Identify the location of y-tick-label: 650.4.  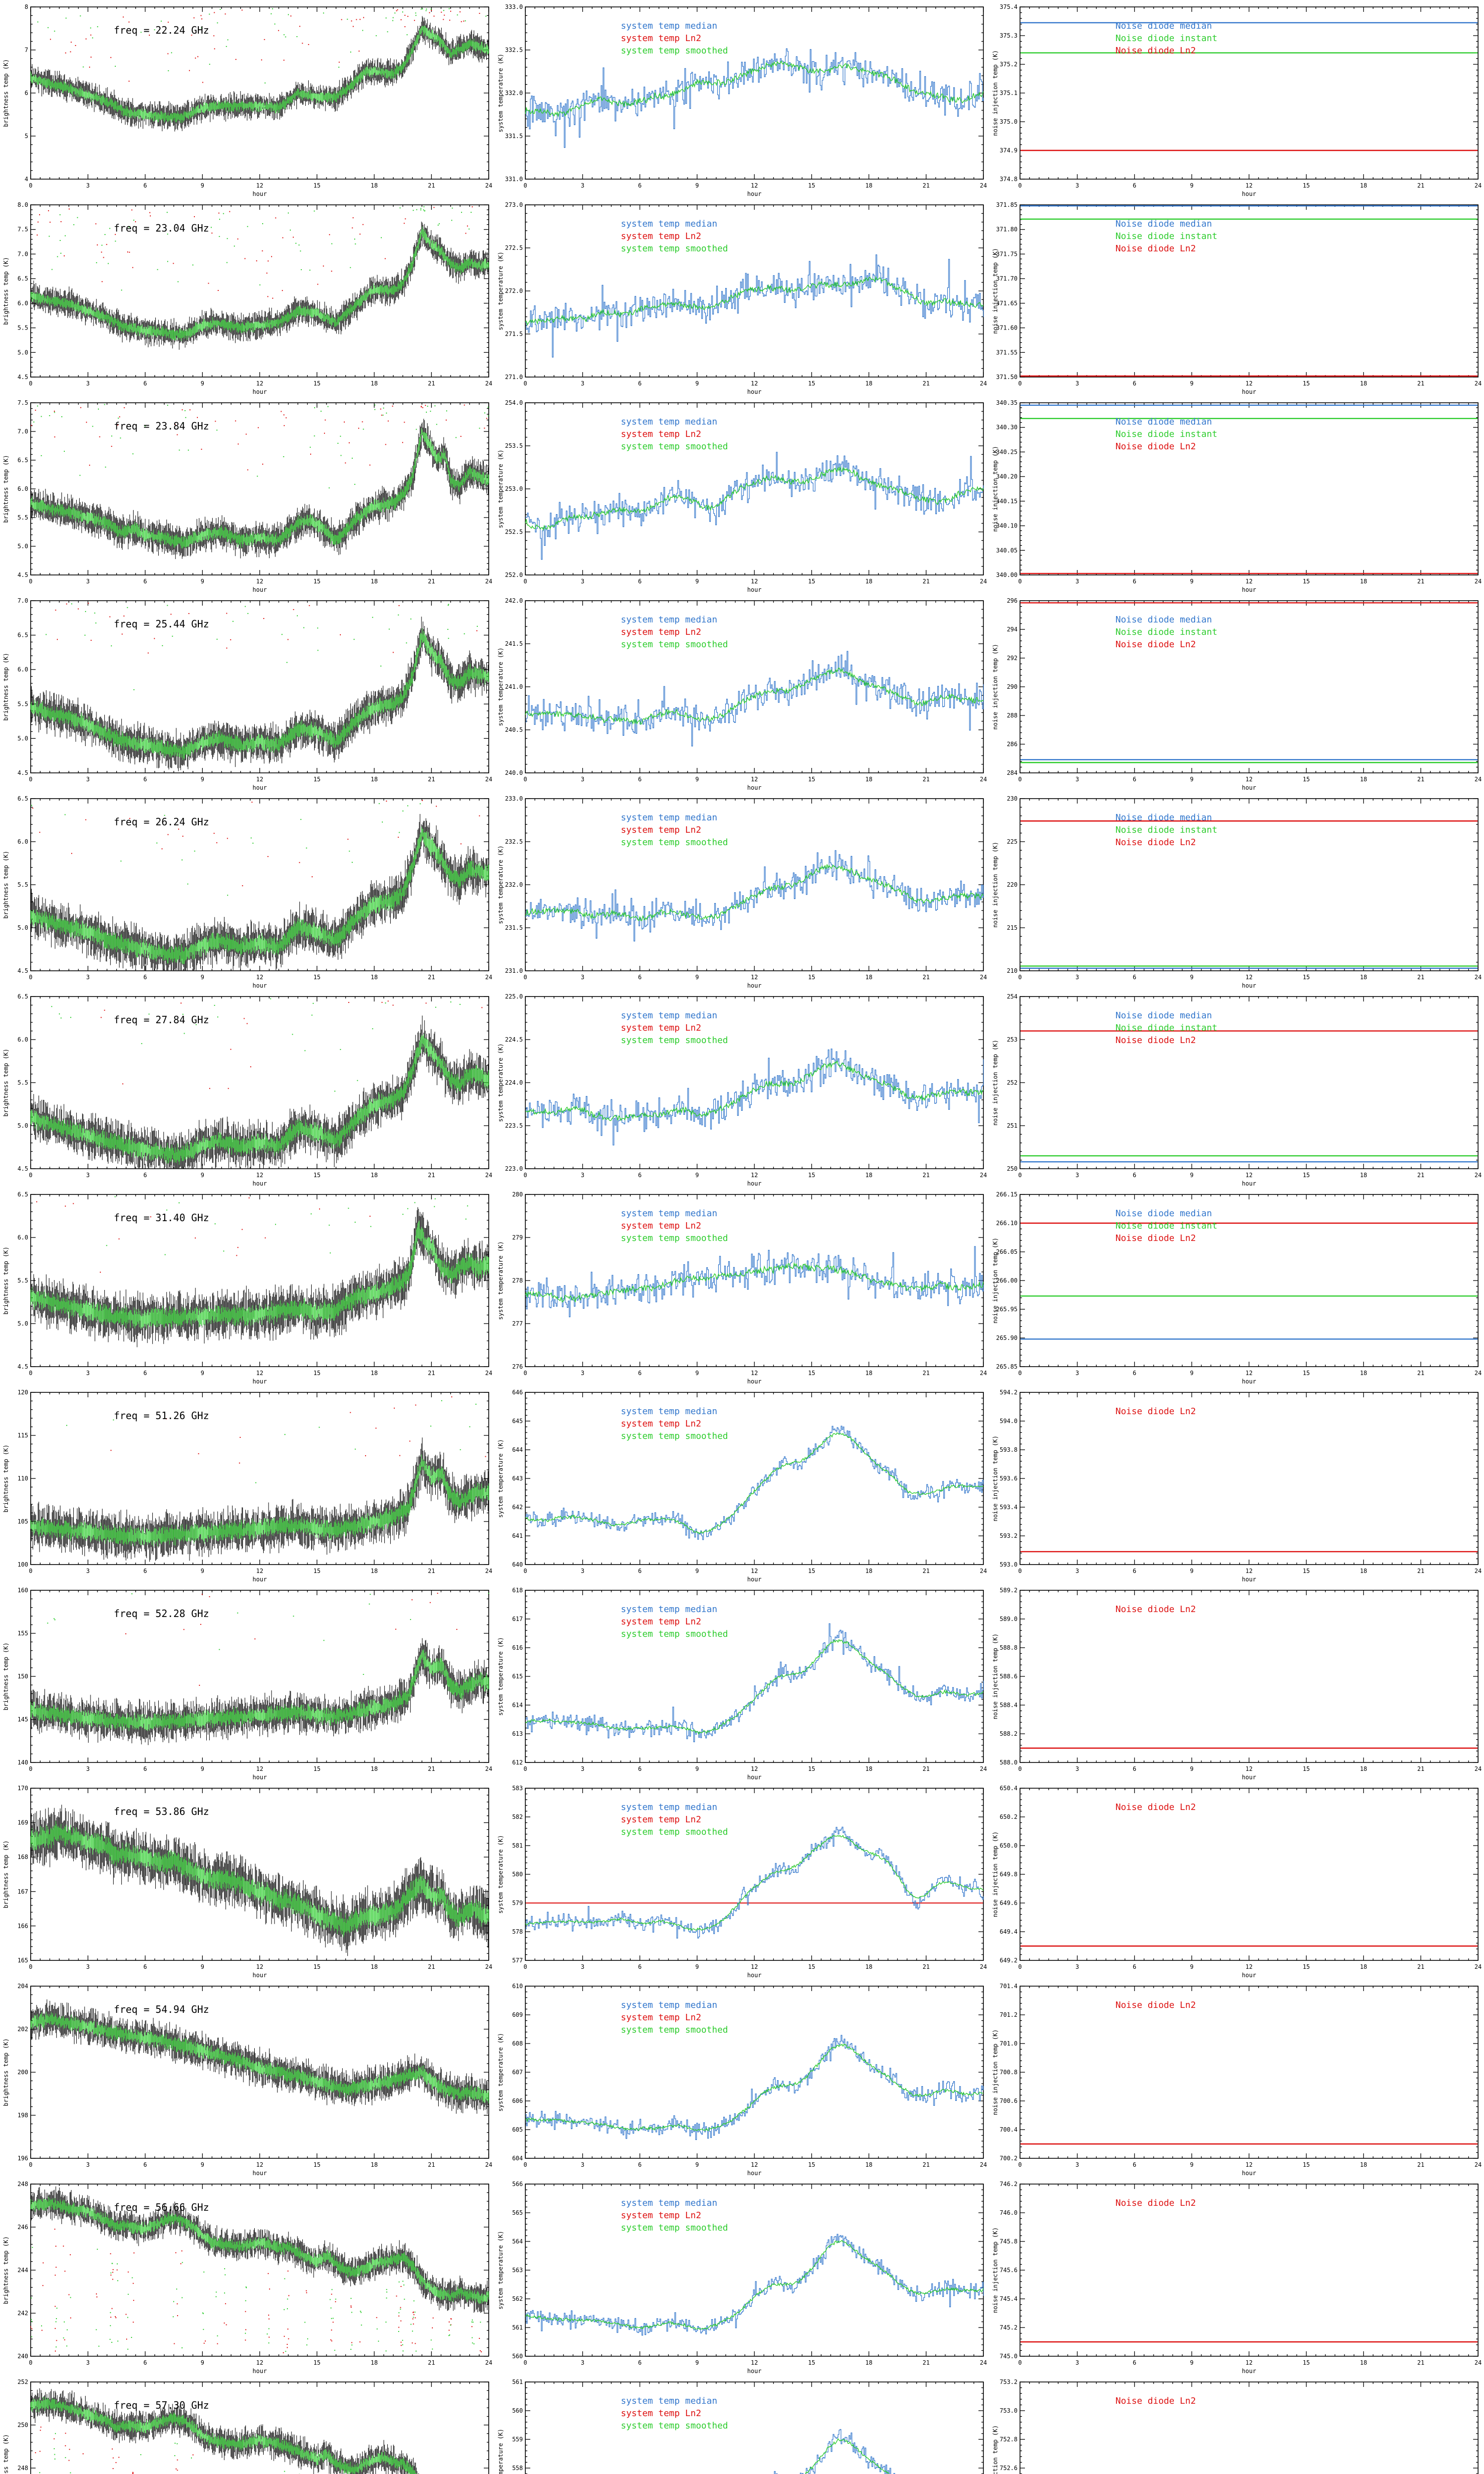
(1009, 1789).